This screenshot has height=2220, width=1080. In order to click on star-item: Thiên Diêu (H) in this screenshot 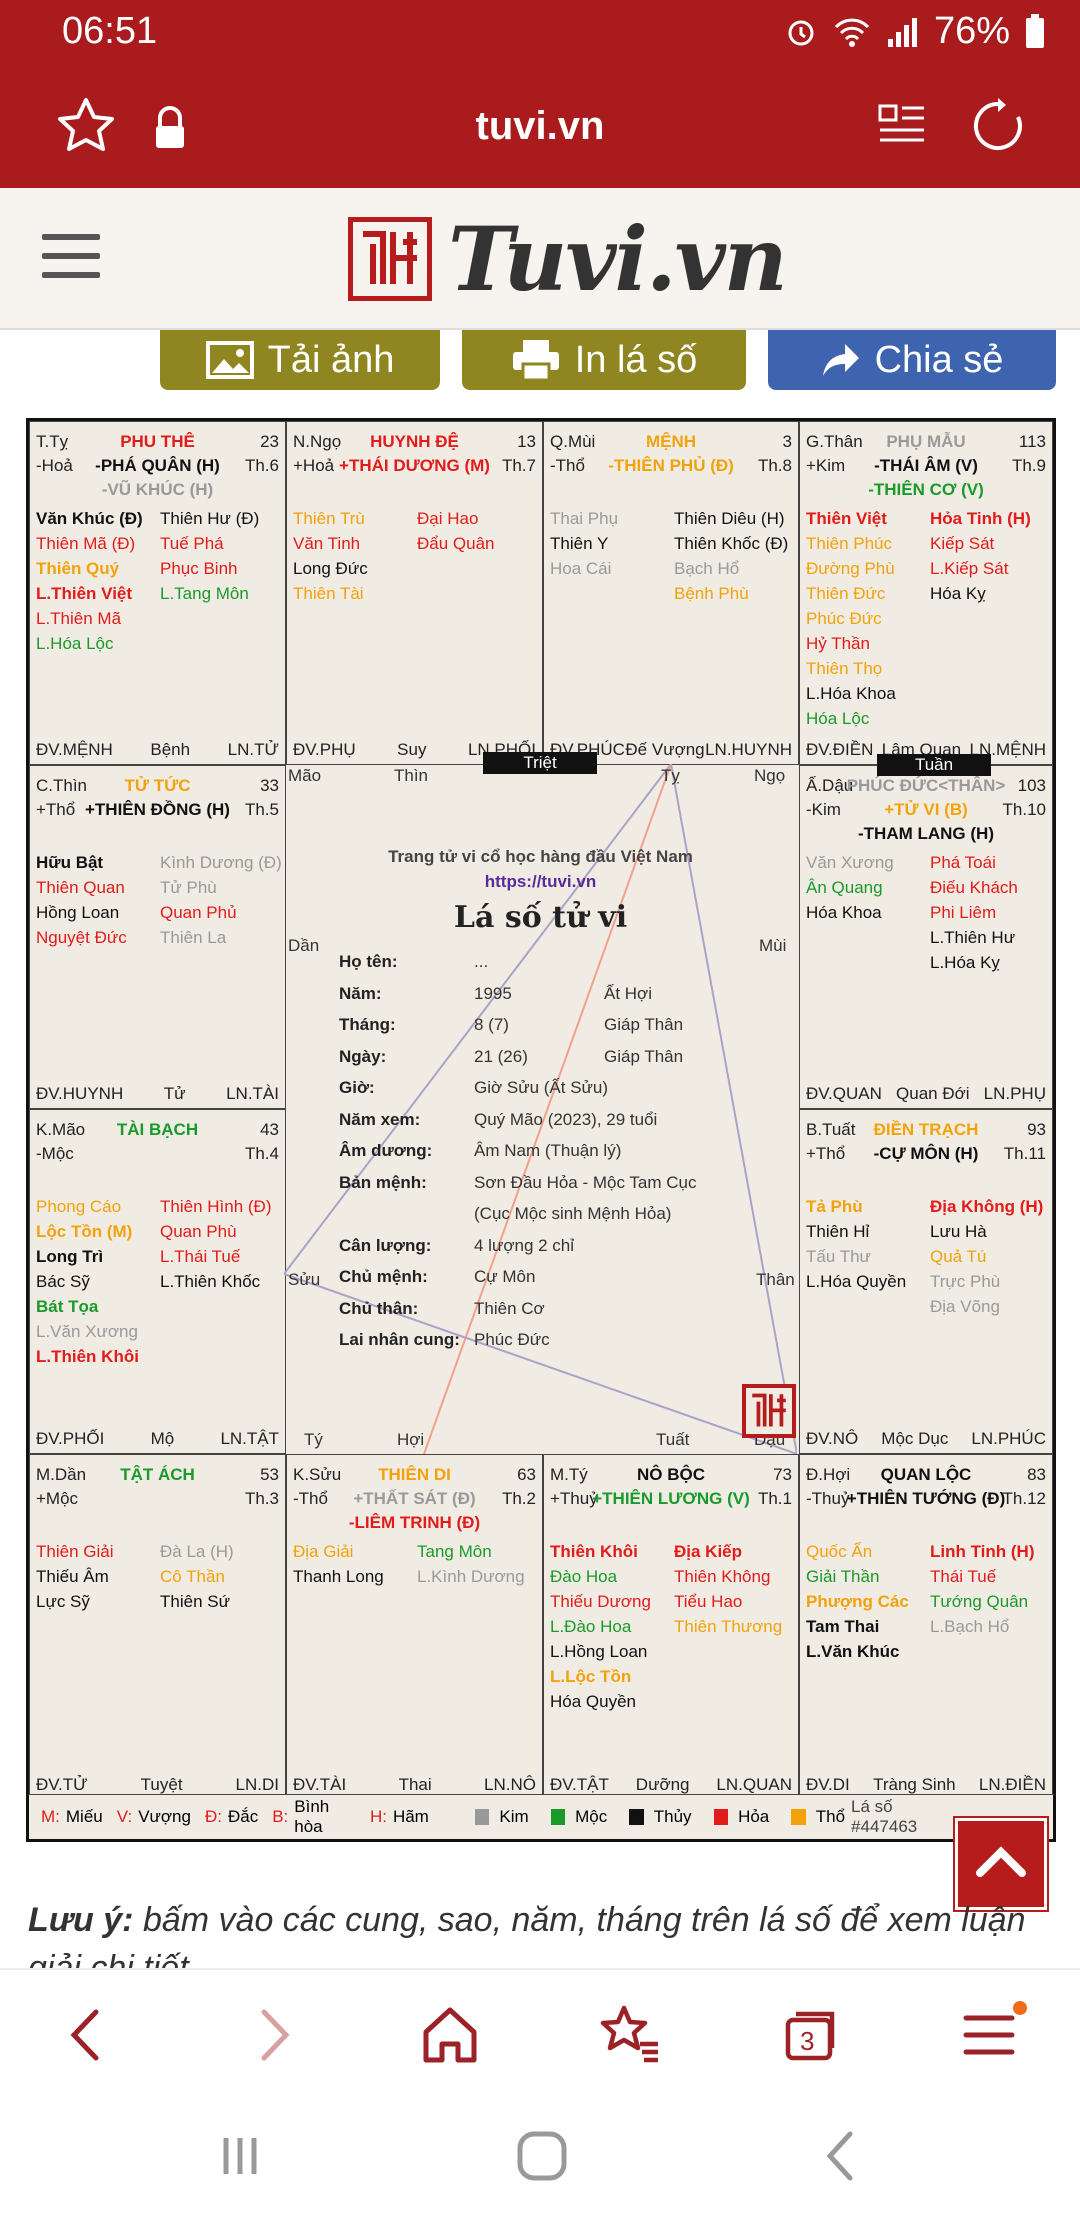, I will do `click(729, 518)`.